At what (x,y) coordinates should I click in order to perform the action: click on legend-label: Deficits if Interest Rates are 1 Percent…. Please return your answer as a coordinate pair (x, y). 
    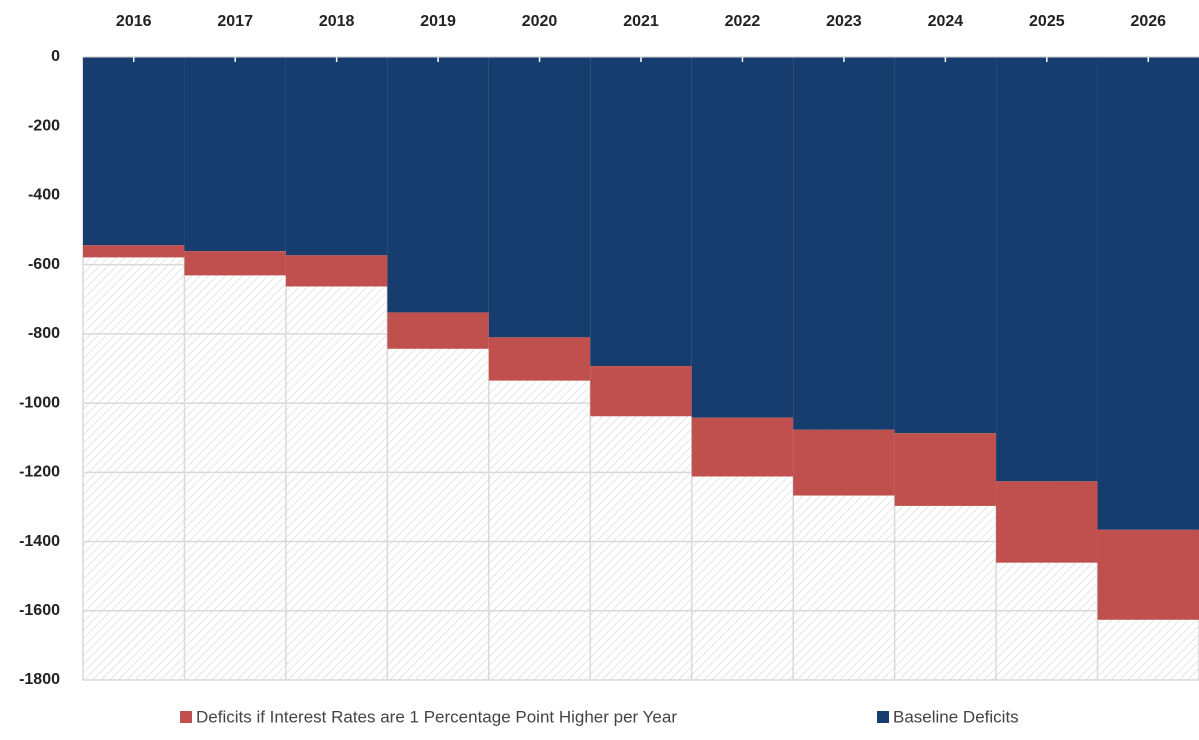
    Looking at the image, I should click on (436, 716).